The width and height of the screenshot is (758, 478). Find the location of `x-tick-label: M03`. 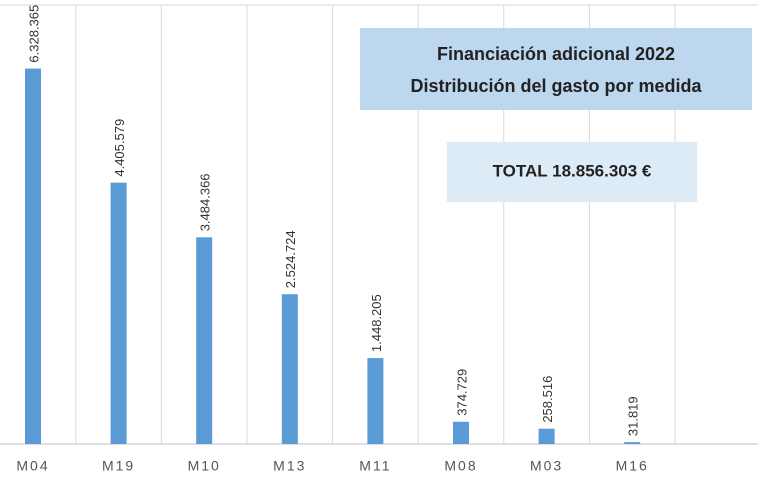

x-tick-label: M03 is located at coordinates (546, 466).